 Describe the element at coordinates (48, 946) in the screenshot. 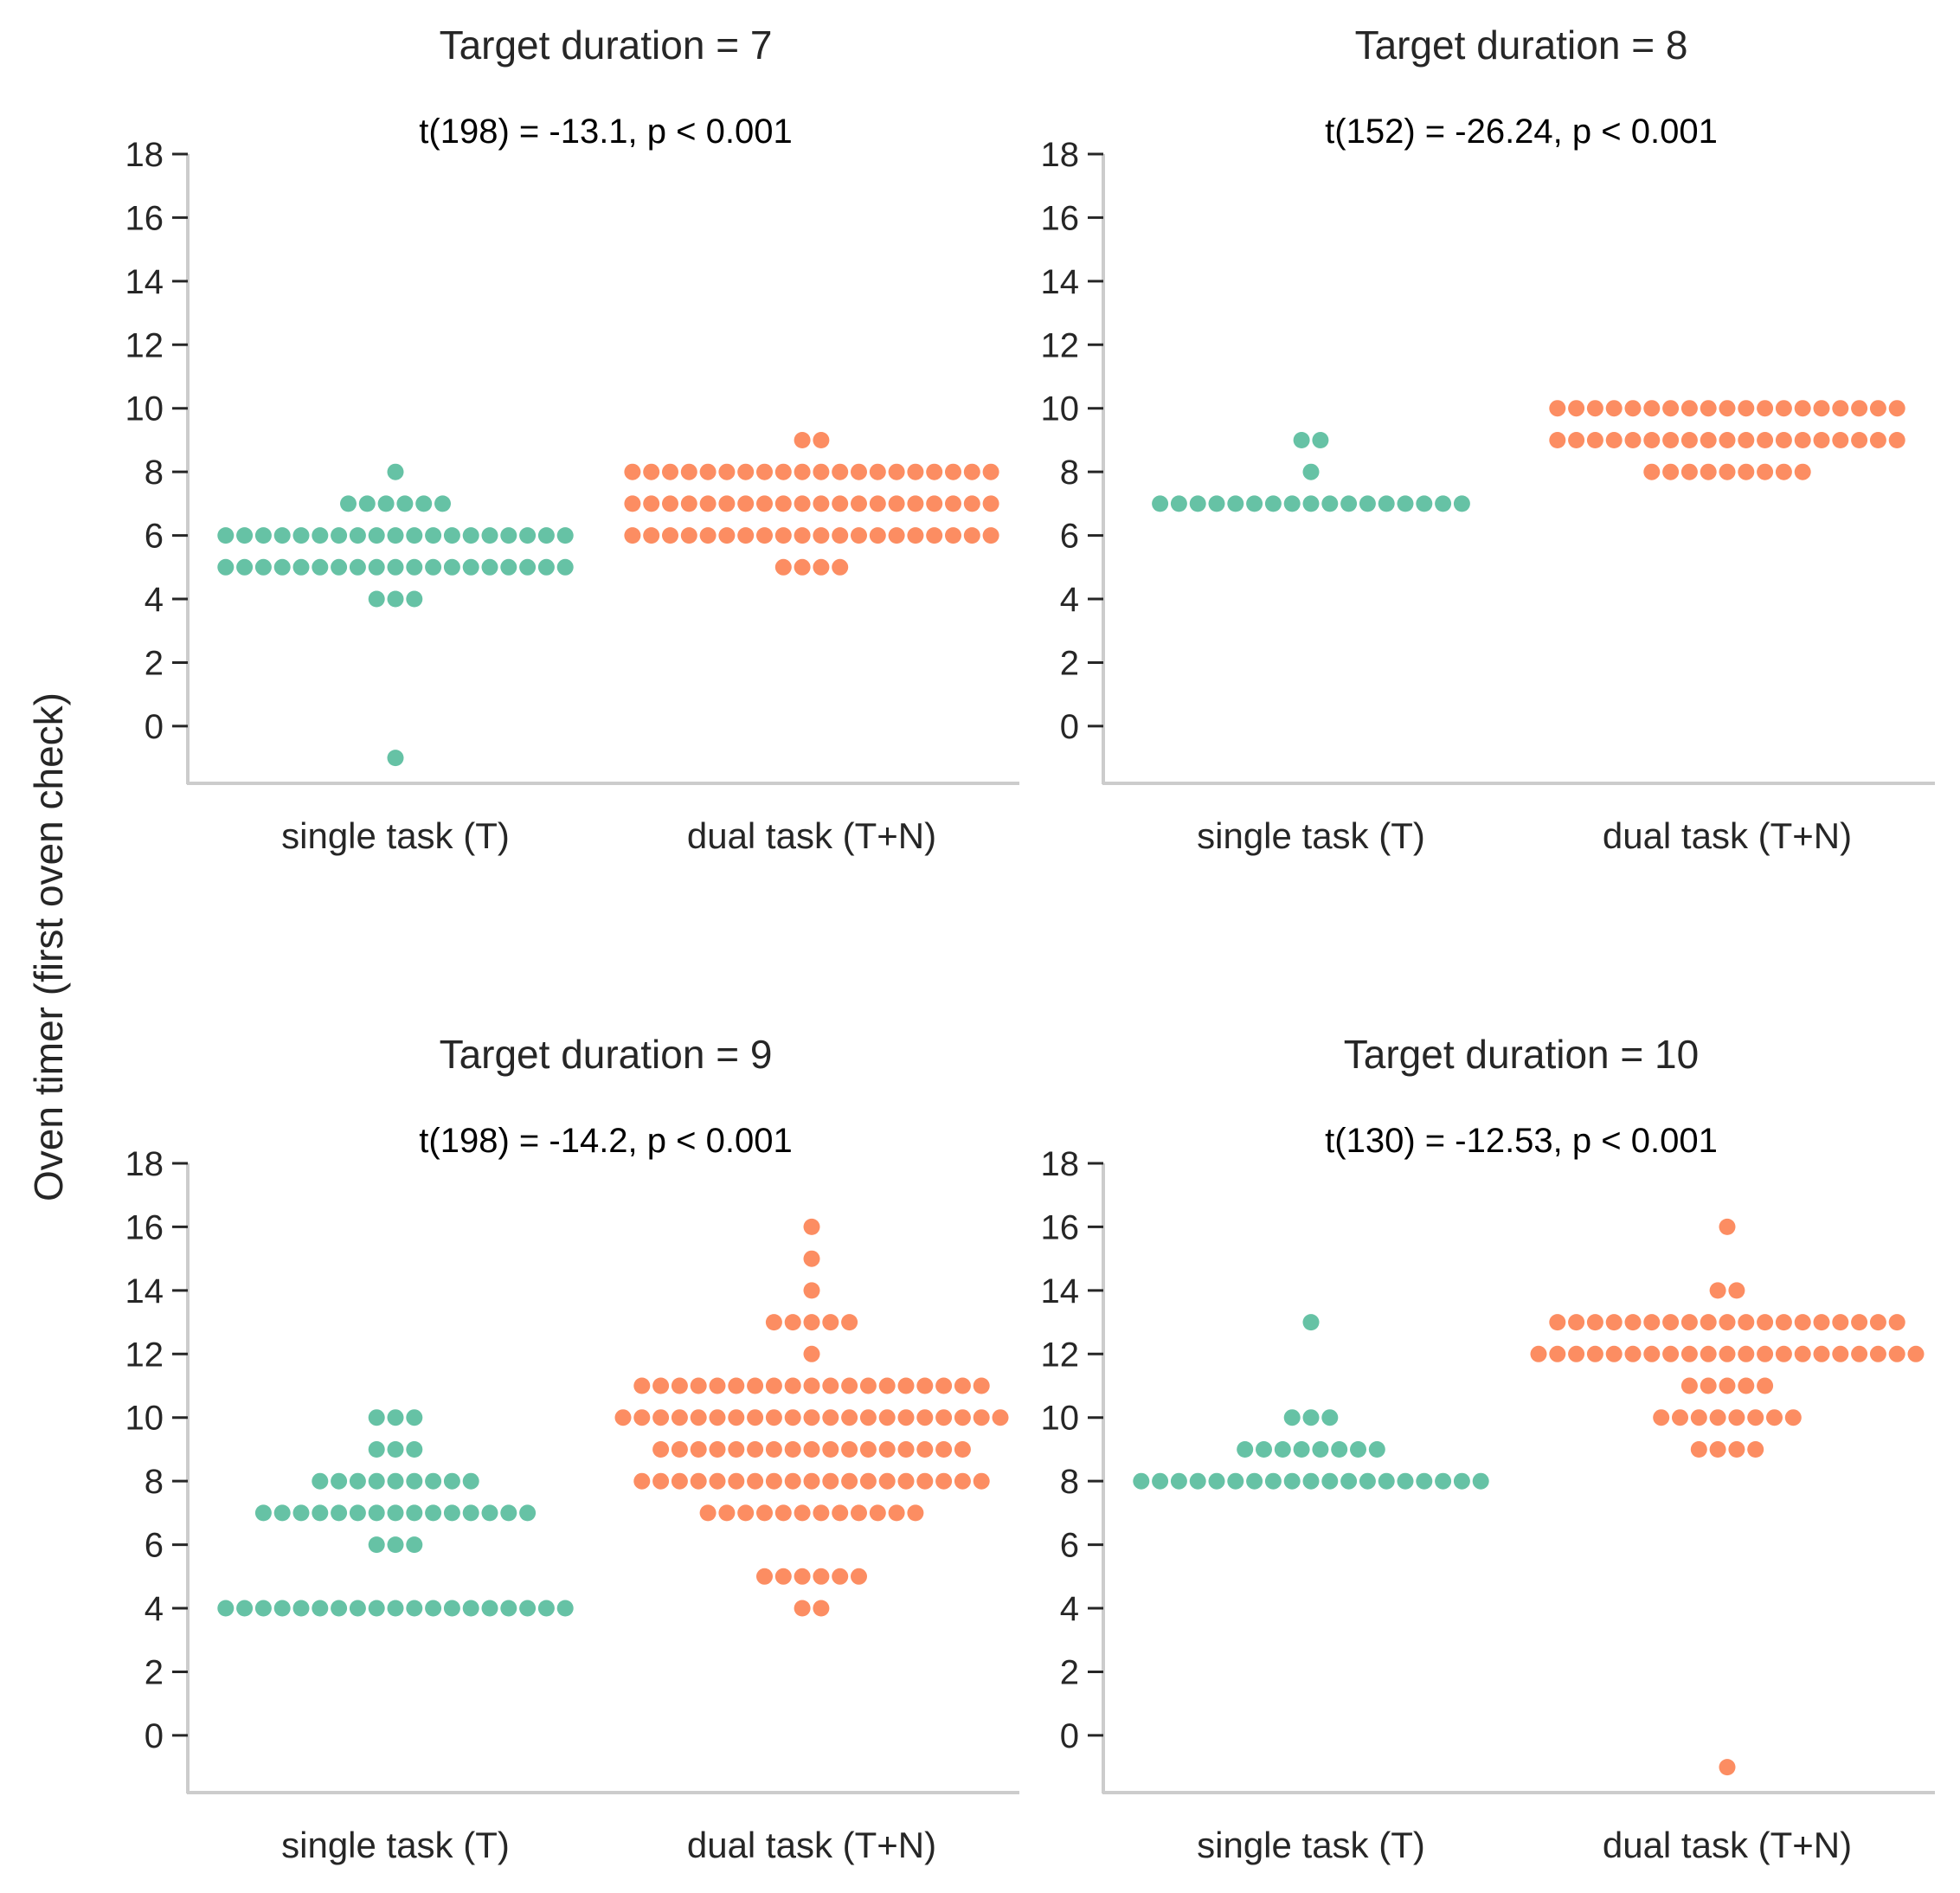

I see `y-axis-label: Oven timer (first oven check)` at that location.